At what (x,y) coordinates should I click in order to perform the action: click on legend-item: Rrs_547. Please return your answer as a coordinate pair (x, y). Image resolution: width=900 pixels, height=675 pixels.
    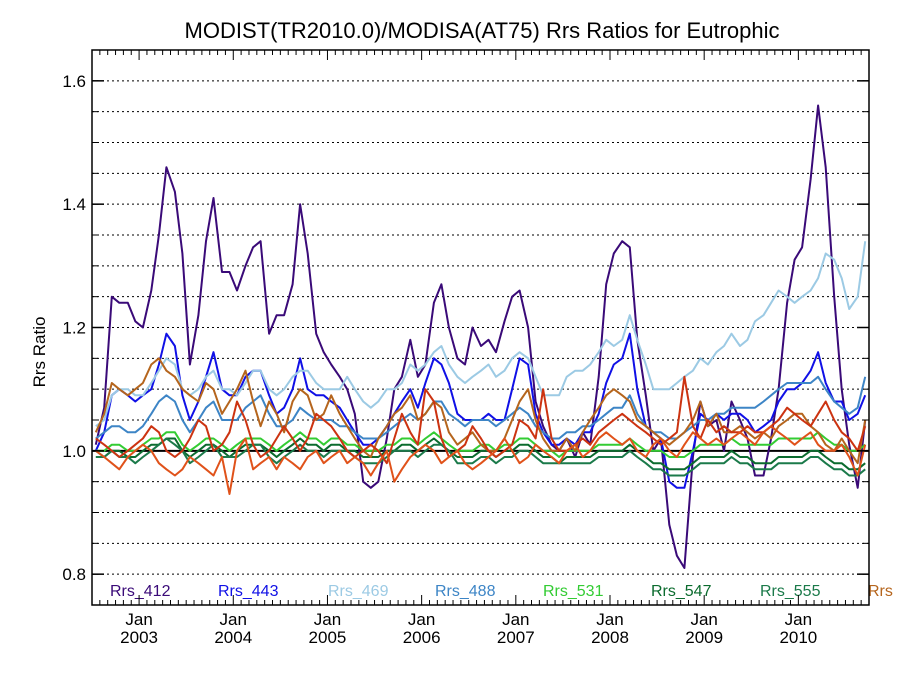
    Looking at the image, I should click on (681, 591).